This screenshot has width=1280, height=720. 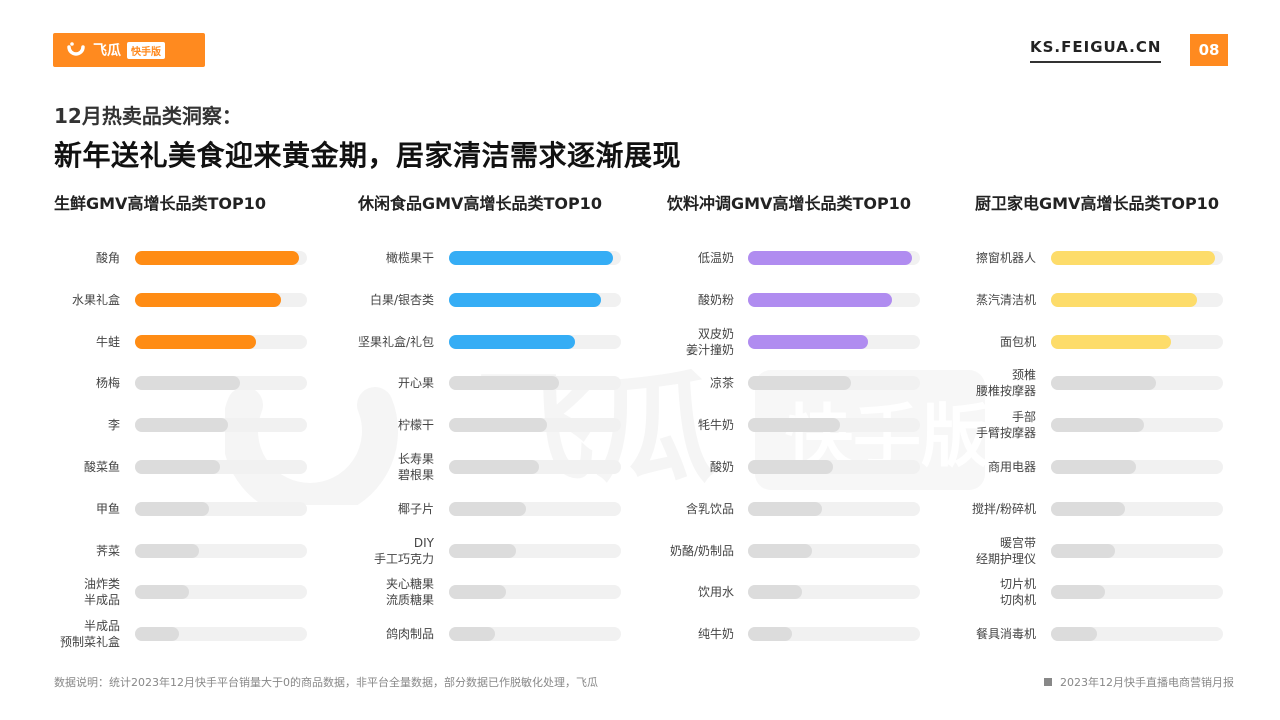 I want to click on feigua-logo: 飞瓜 快手版, so click(x=129, y=50).